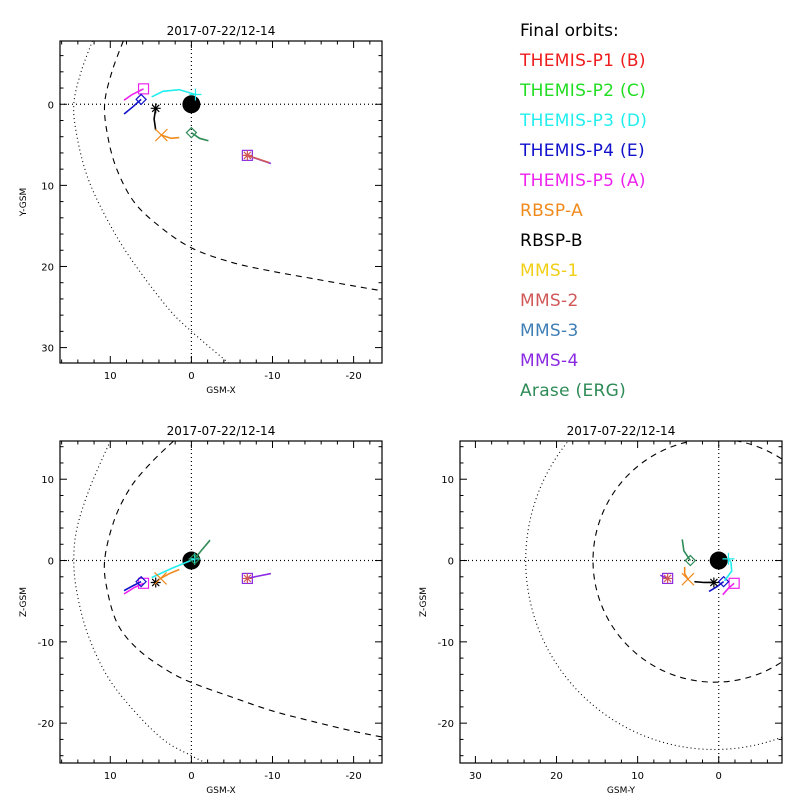 This screenshot has height=800, width=800. I want to click on series-themis-p5-a, so click(731, 586).